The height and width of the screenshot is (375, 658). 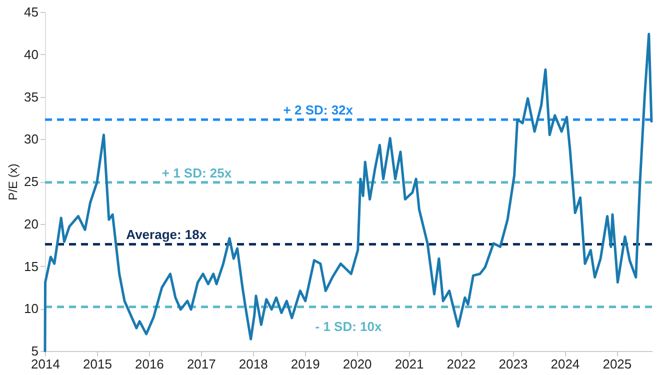 What do you see at coordinates (357, 364) in the screenshot?
I see `x-tick-label: 2020` at bounding box center [357, 364].